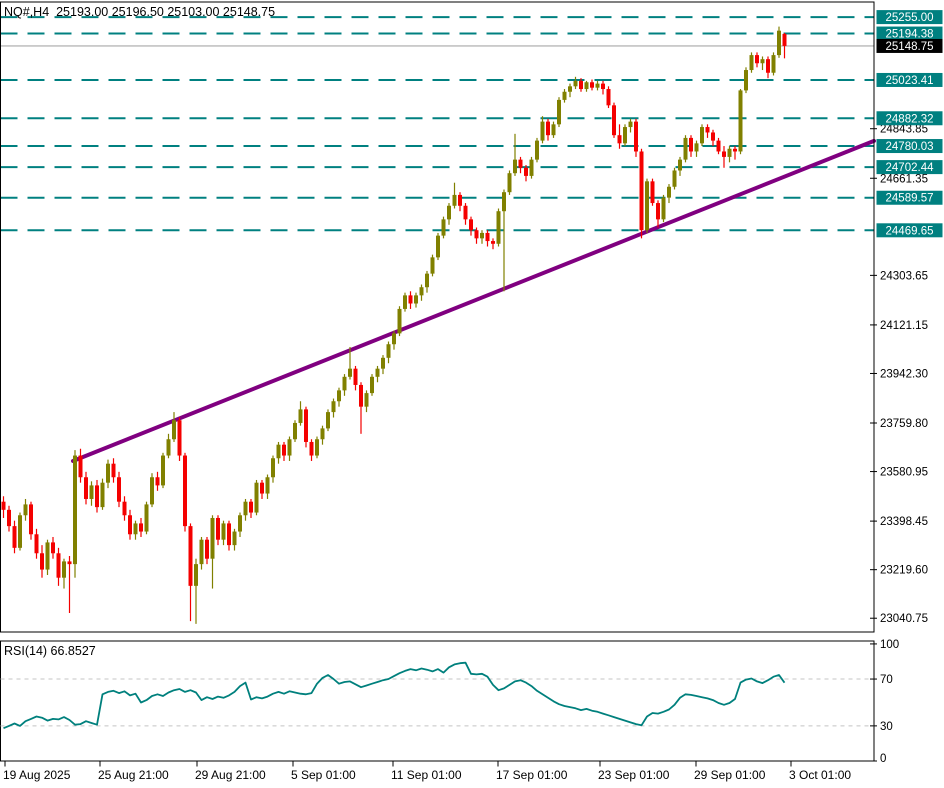 The image size is (944, 788). Describe the element at coordinates (886, 727) in the screenshot. I see `rsi-scale-label: 30` at that location.